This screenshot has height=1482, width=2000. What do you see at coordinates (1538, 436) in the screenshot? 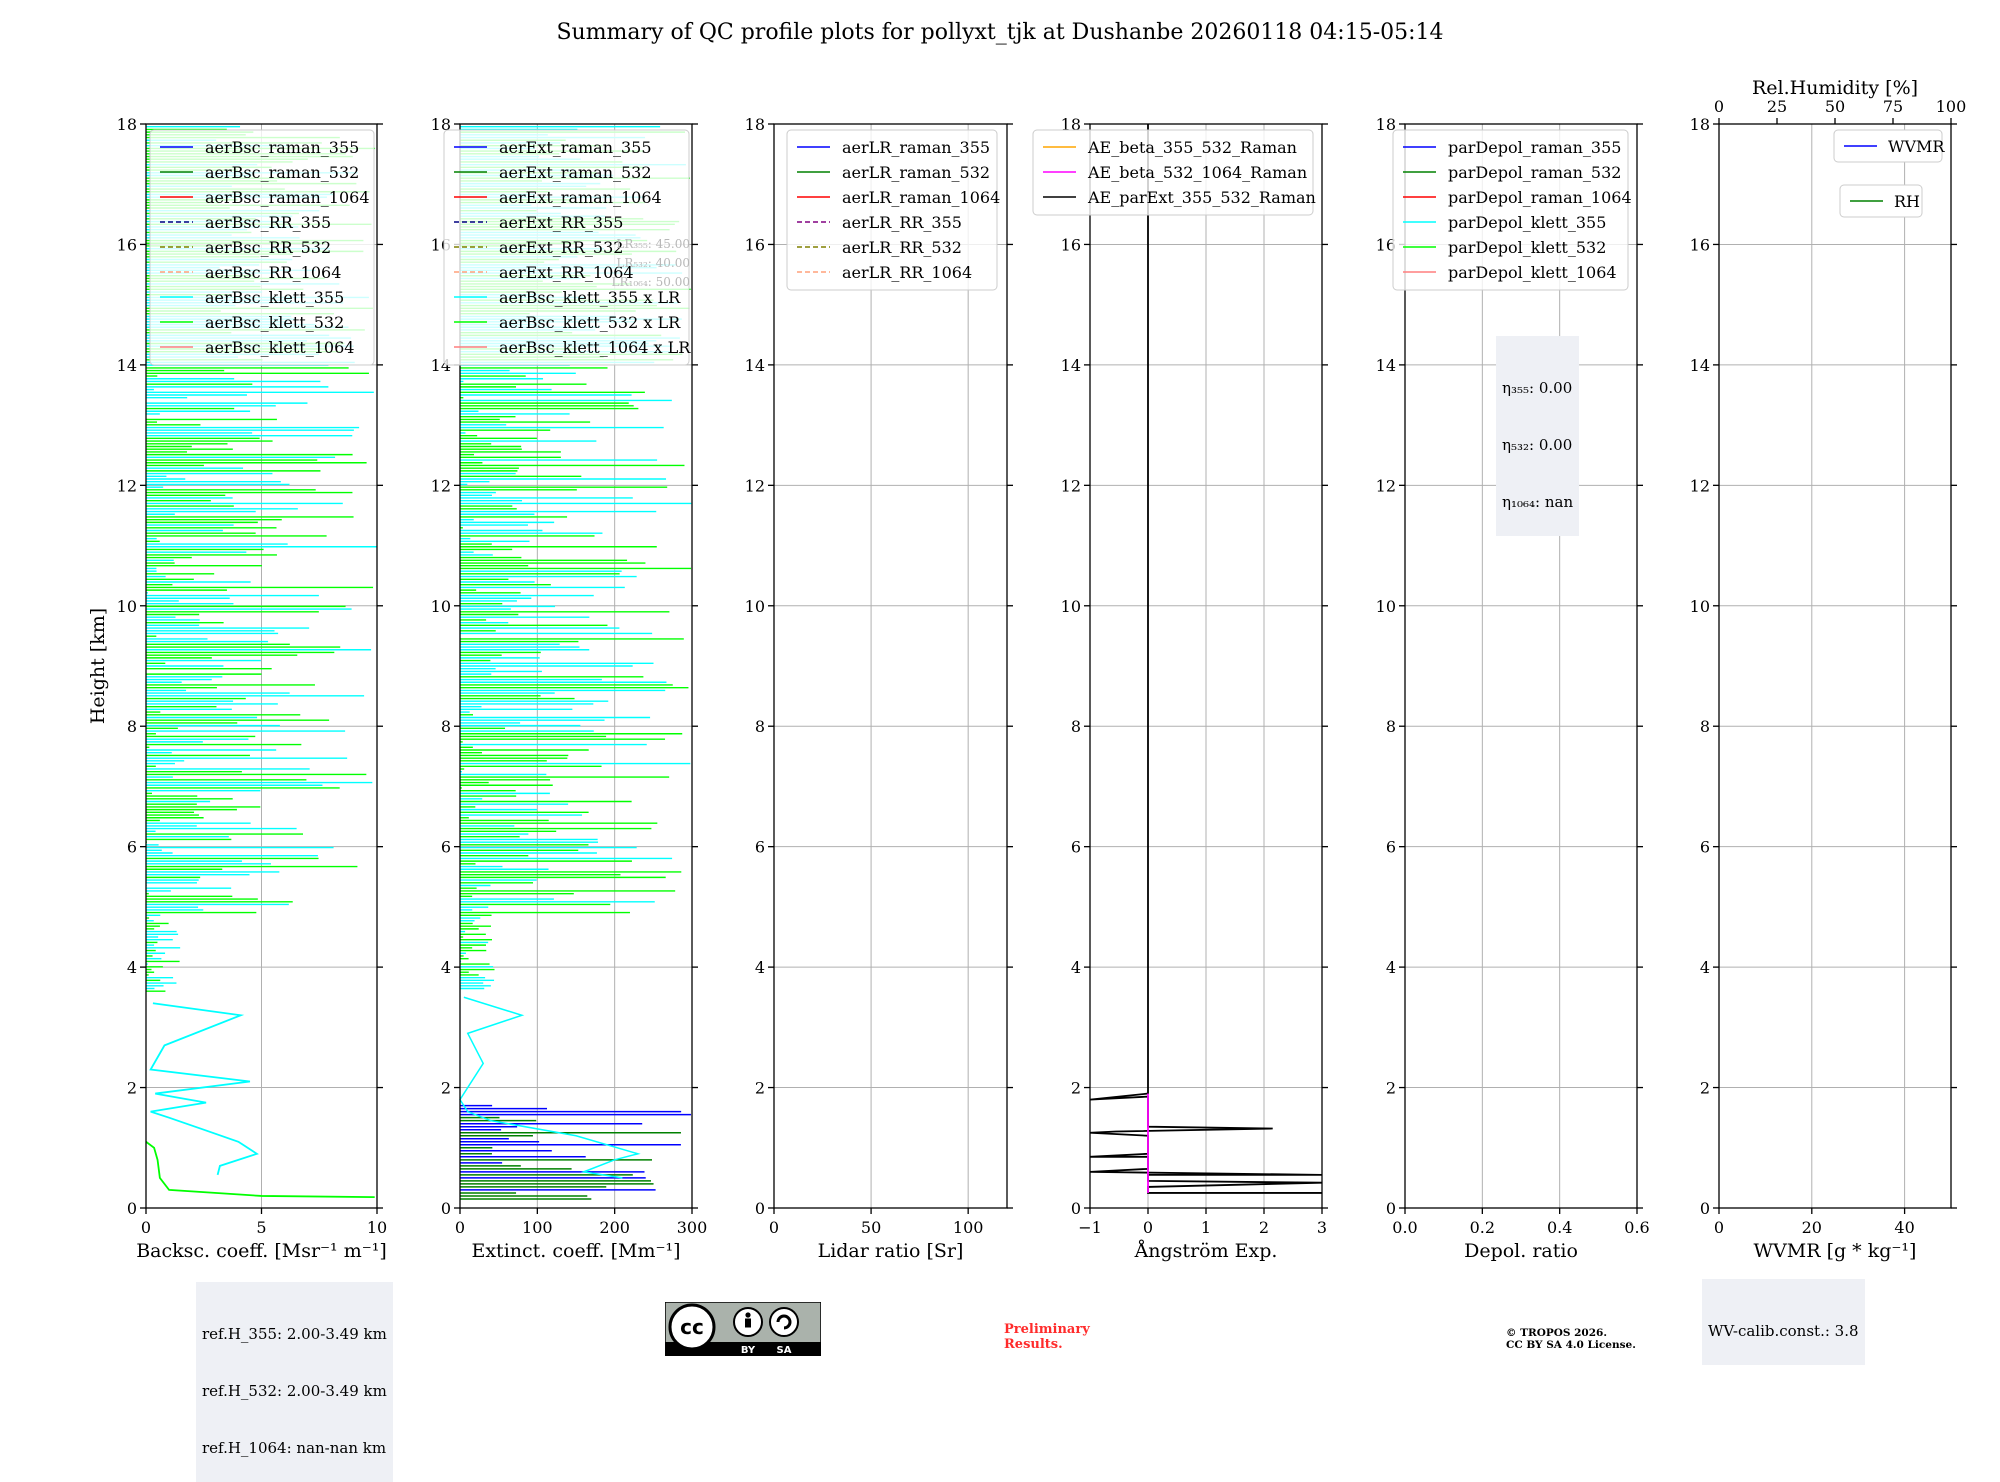
I see `eta-box: η₃₅₅: 0.00 η₅₃₂: 0.00 η₁₀₆₄: nan` at bounding box center [1538, 436].